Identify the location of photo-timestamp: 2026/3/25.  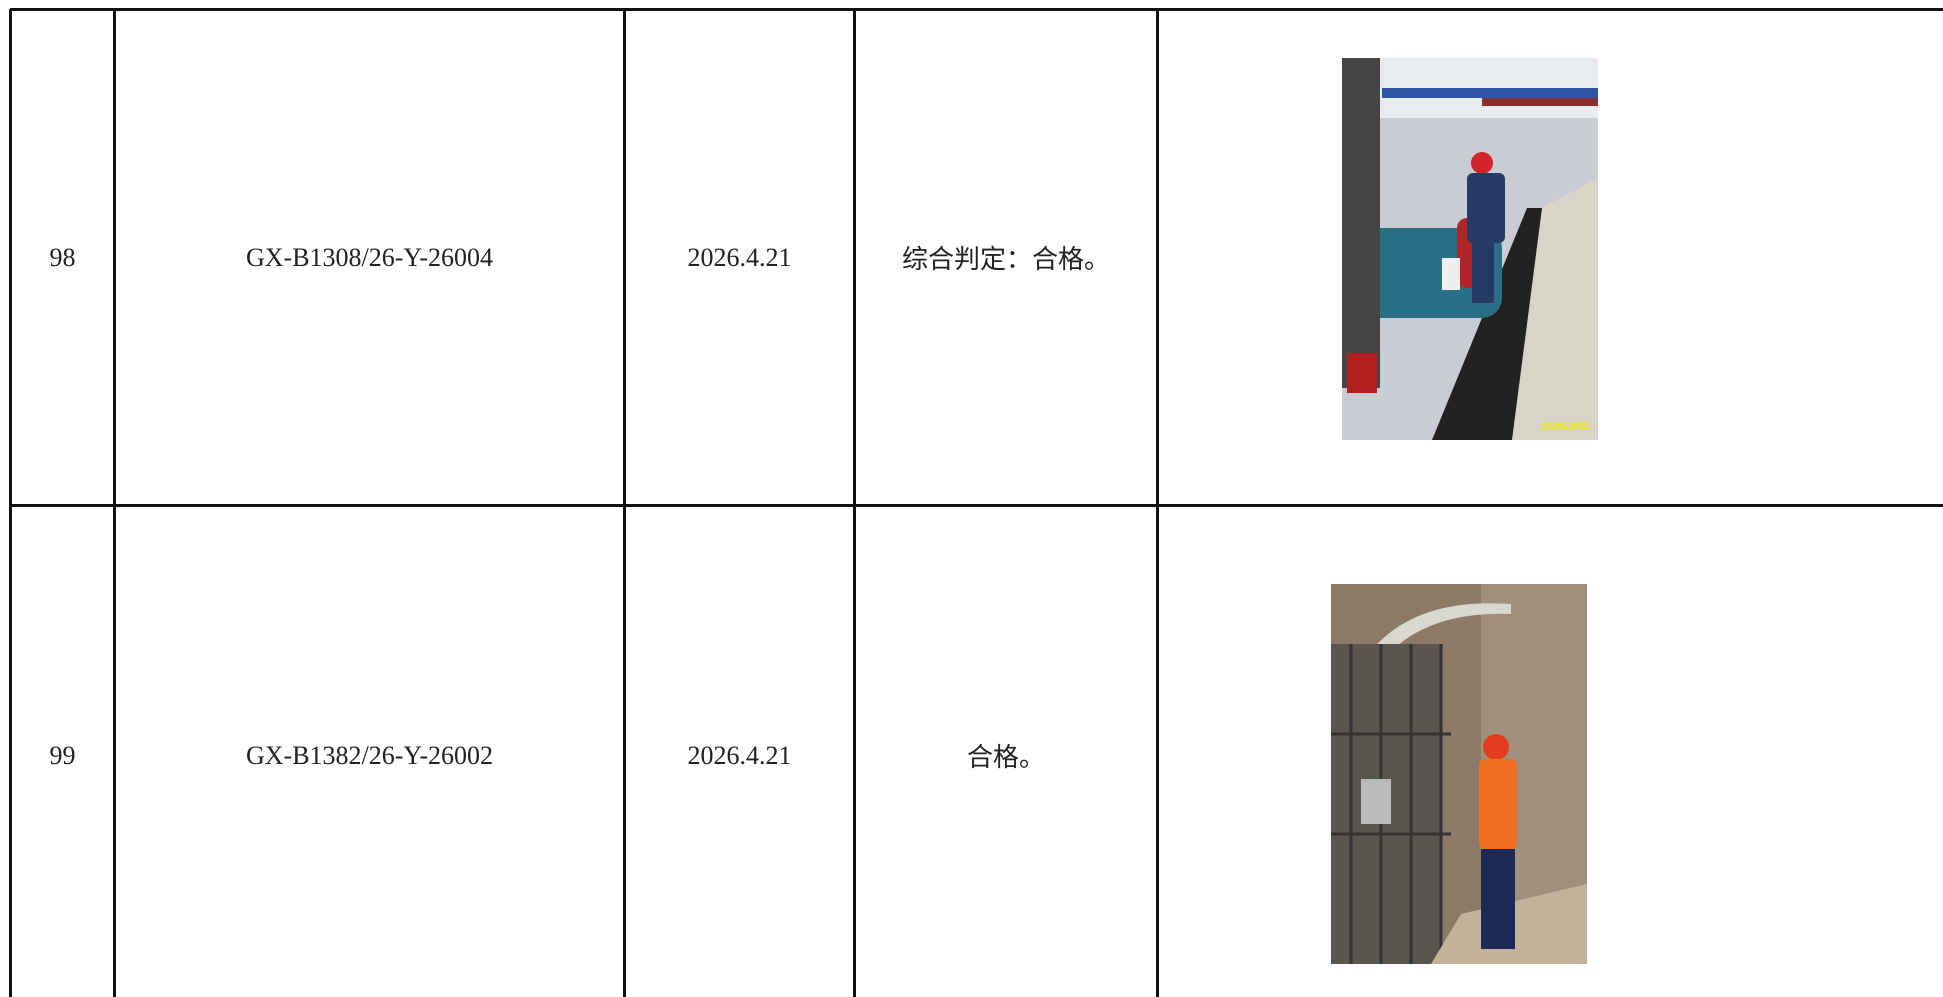
(1565, 427).